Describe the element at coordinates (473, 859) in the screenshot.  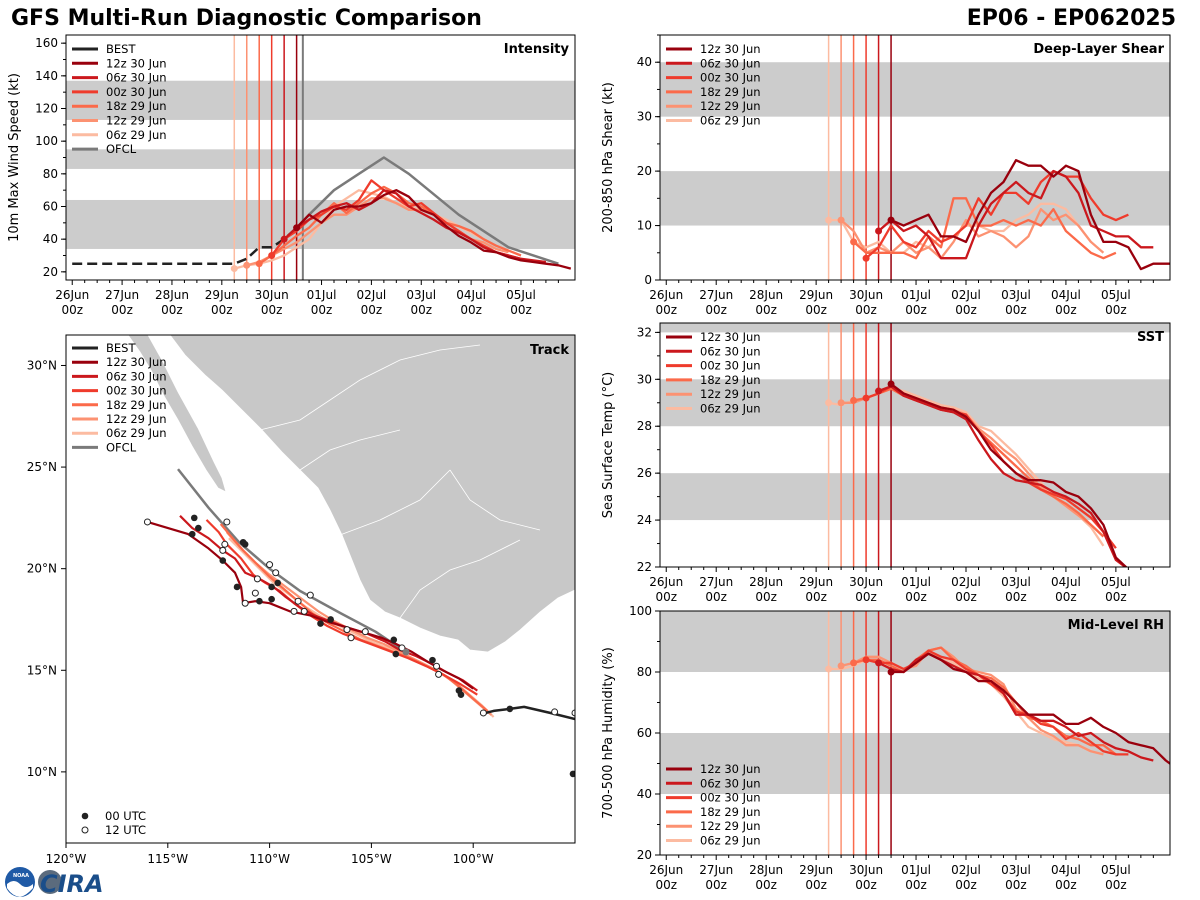
I see `track-xtick-label: 100°W` at that location.